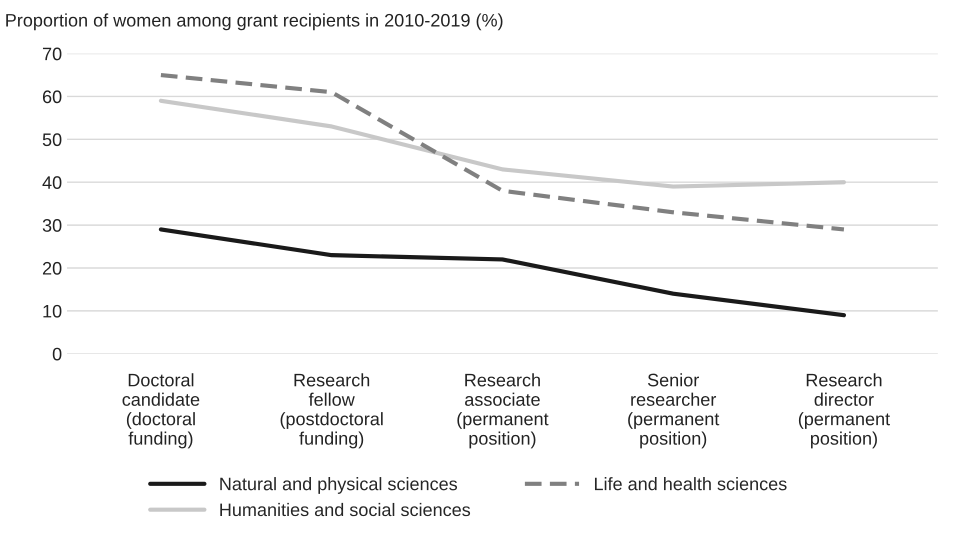 The width and height of the screenshot is (957, 536). What do you see at coordinates (52, 268) in the screenshot?
I see `y-tick-label: 20` at bounding box center [52, 268].